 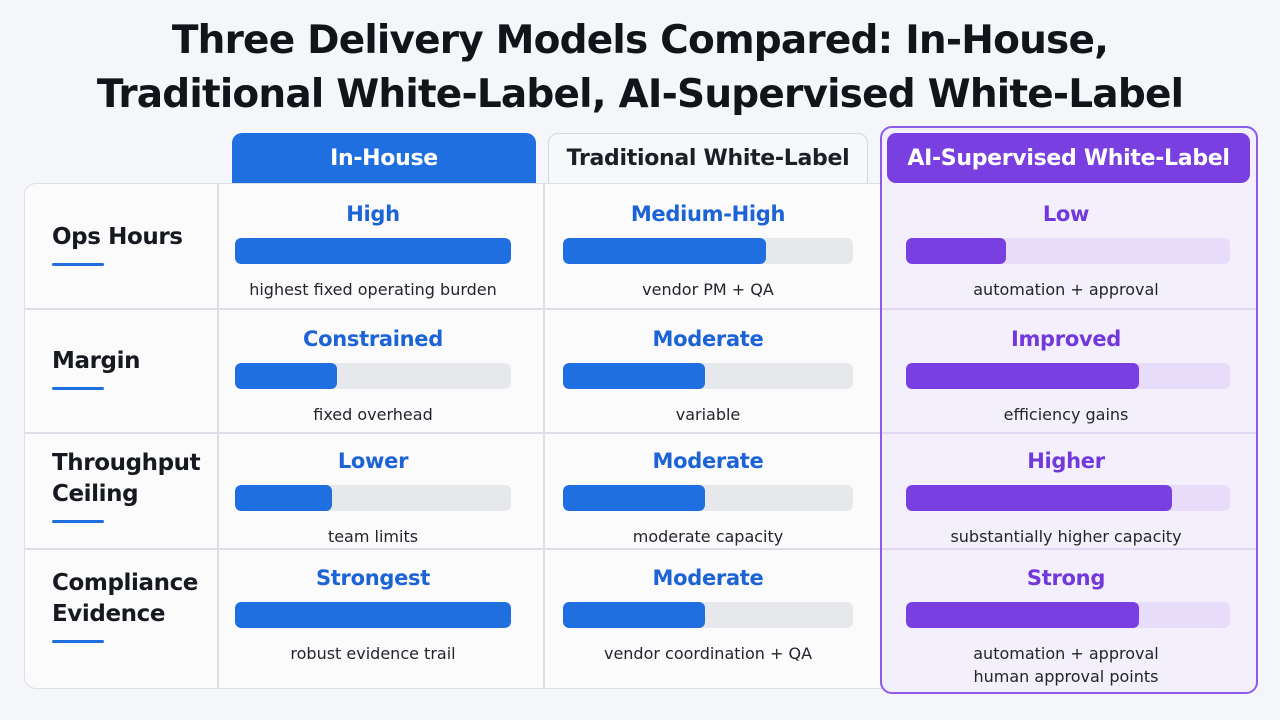 I want to click on cell-inhouse: Strongest robust evidence trail, so click(x=373, y=614).